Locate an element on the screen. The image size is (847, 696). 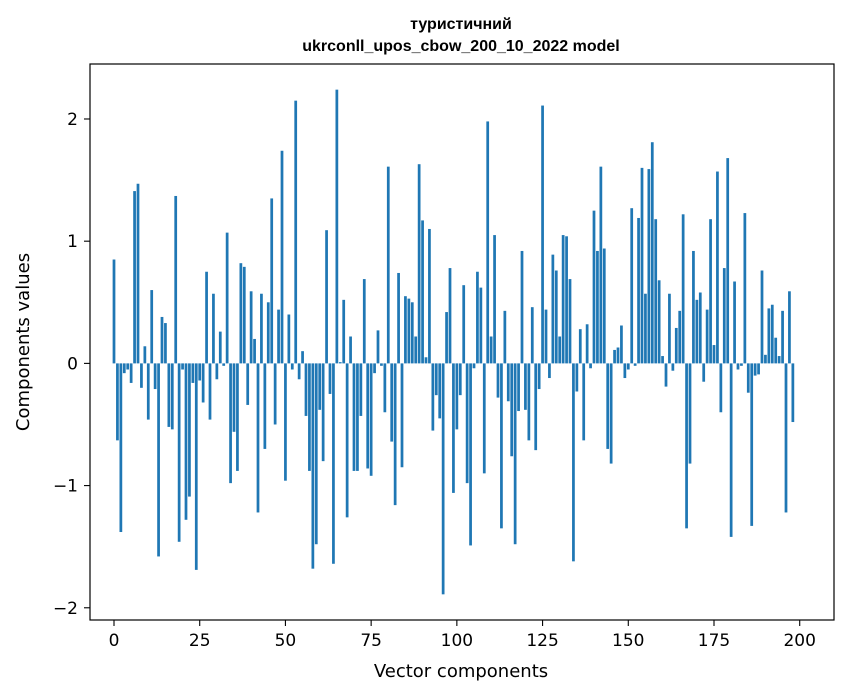
x-tick-label: 125 is located at coordinates (542, 641).